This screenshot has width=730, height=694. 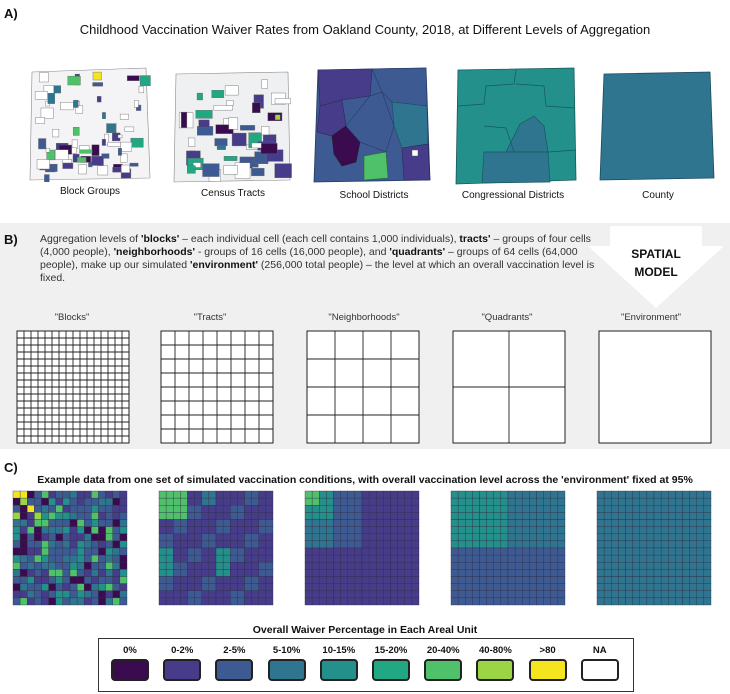 I want to click on legend-swatch, so click(x=391, y=670).